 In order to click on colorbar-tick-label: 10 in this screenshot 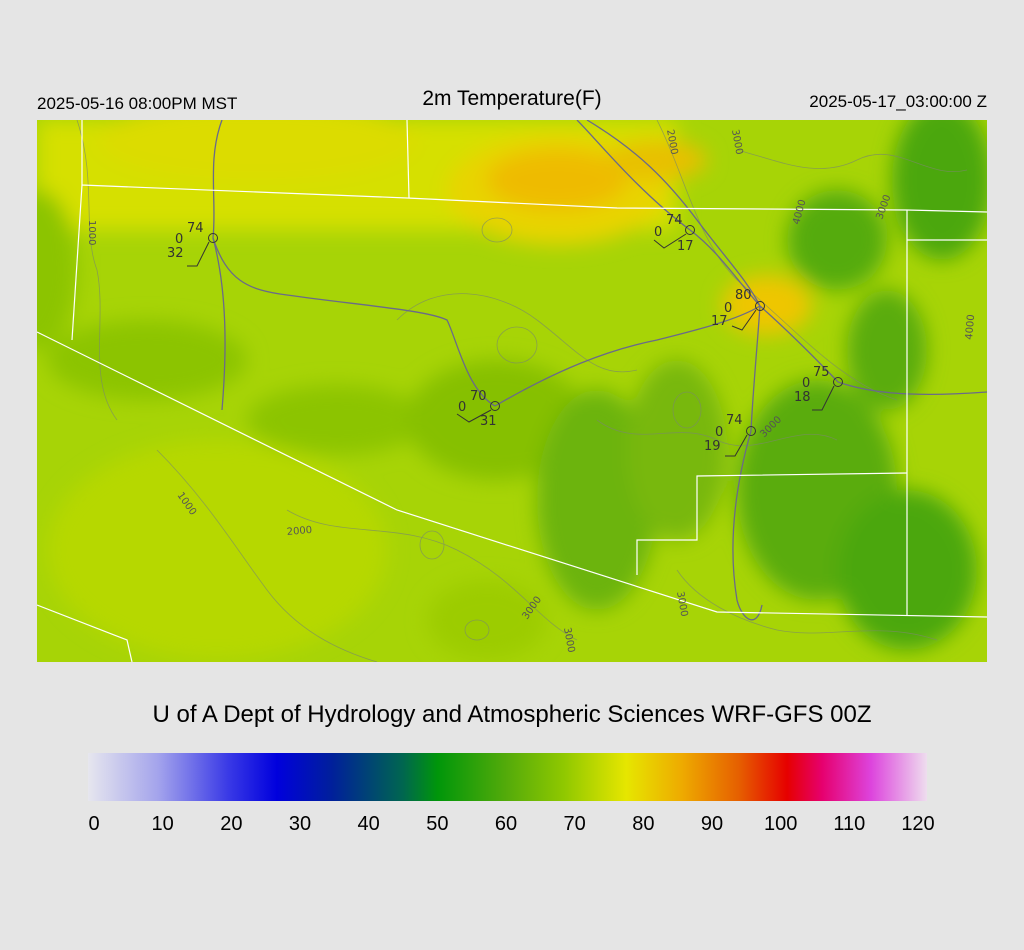, I will do `click(162, 824)`.